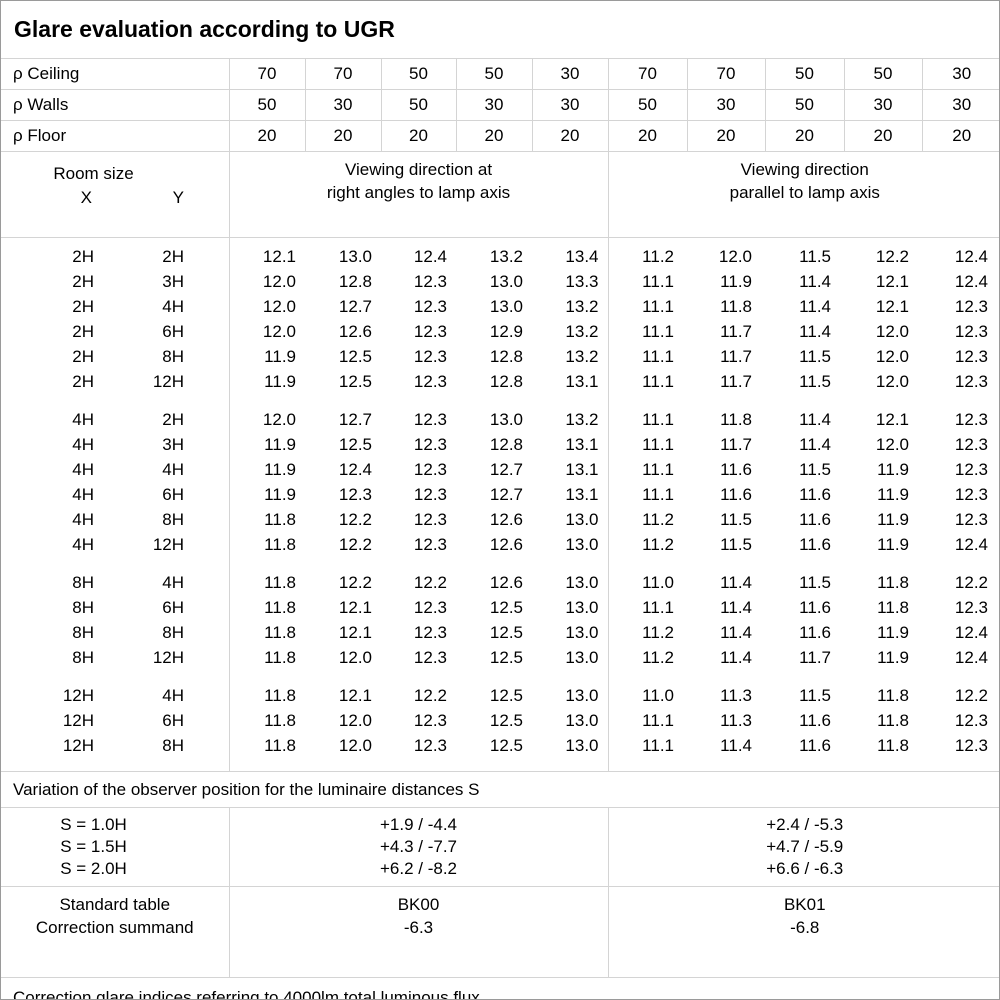  What do you see at coordinates (173, 281) in the screenshot?
I see `room-size-y: 3H` at bounding box center [173, 281].